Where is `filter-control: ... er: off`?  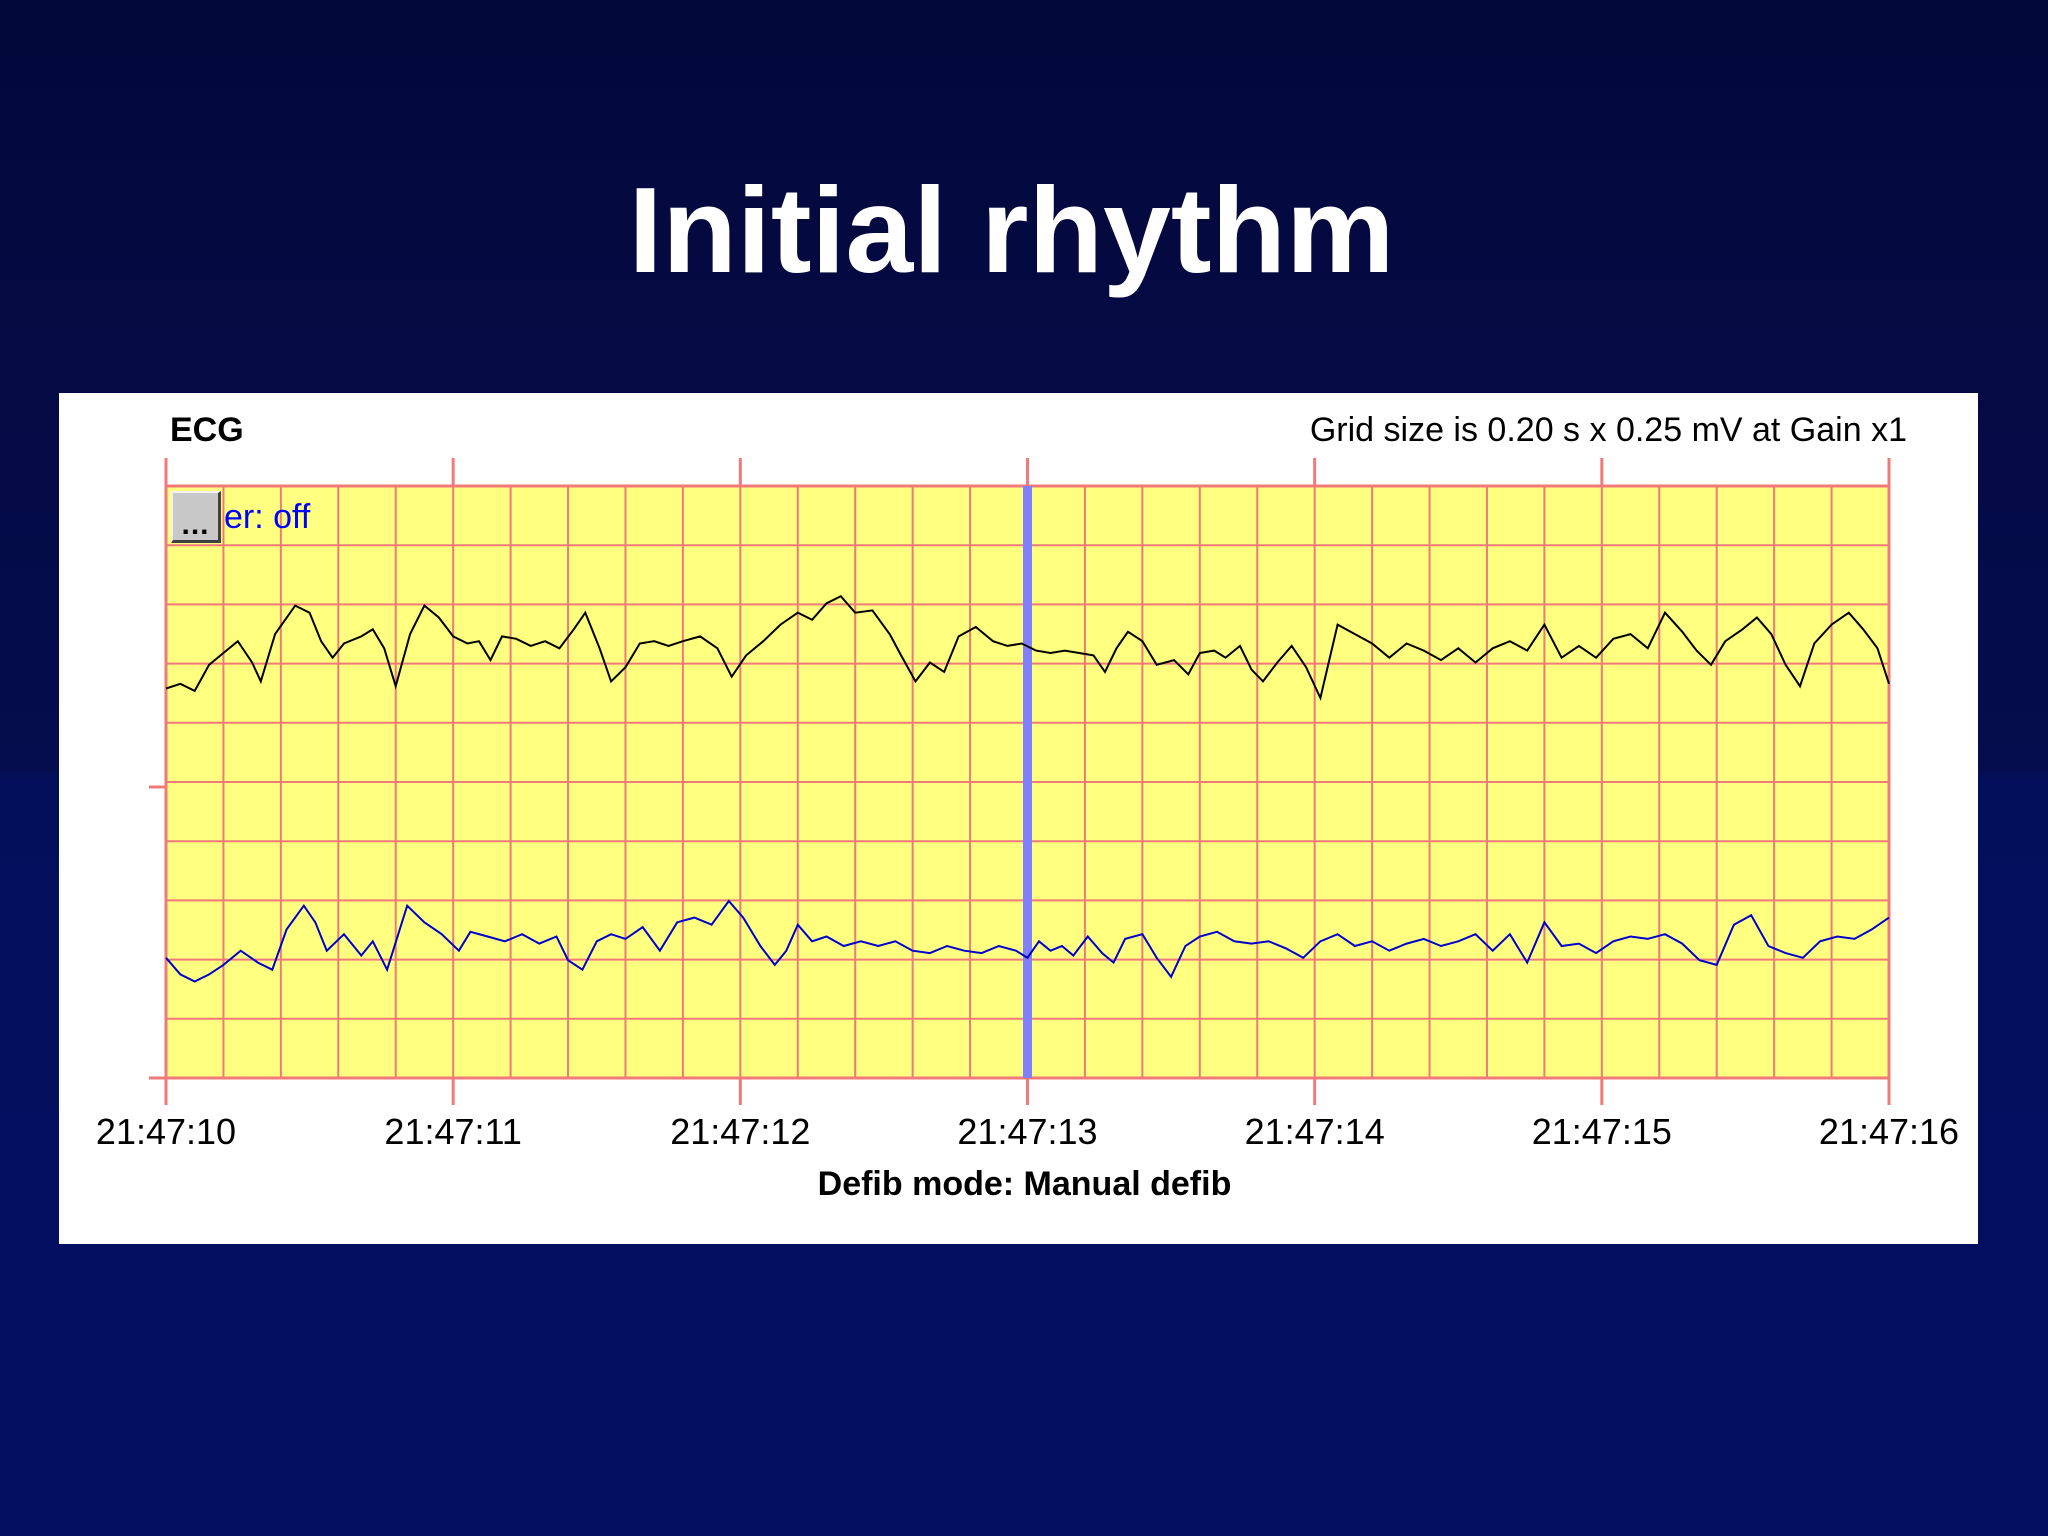 filter-control: ... er: off is located at coordinates (240, 517).